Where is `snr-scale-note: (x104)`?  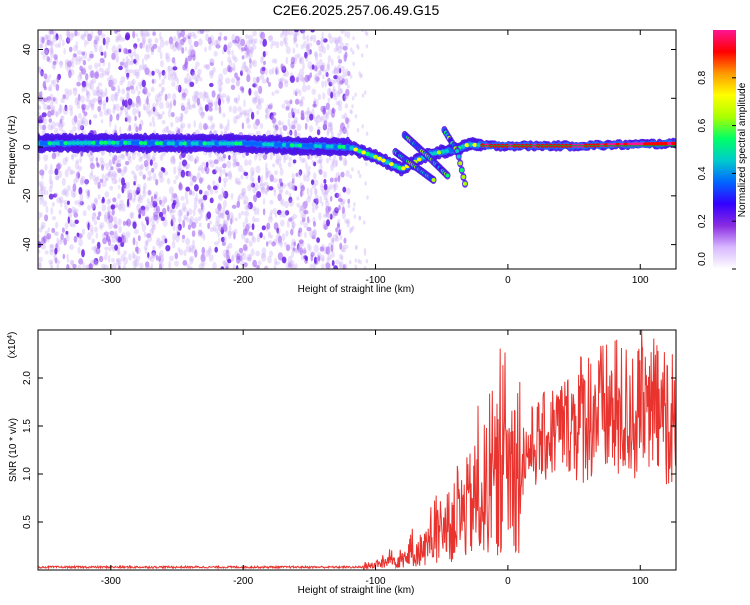 snr-scale-note: (x104) is located at coordinates (13, 345).